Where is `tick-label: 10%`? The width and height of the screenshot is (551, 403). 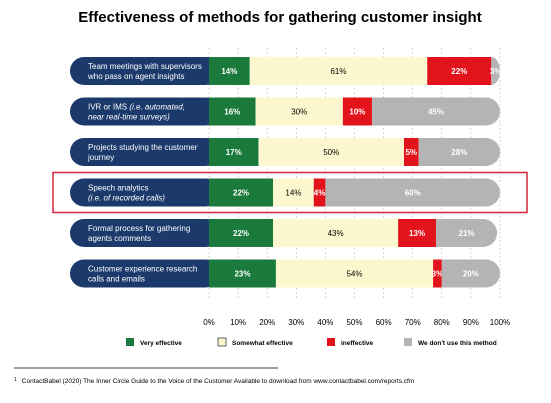
tick-label: 10% is located at coordinates (238, 322).